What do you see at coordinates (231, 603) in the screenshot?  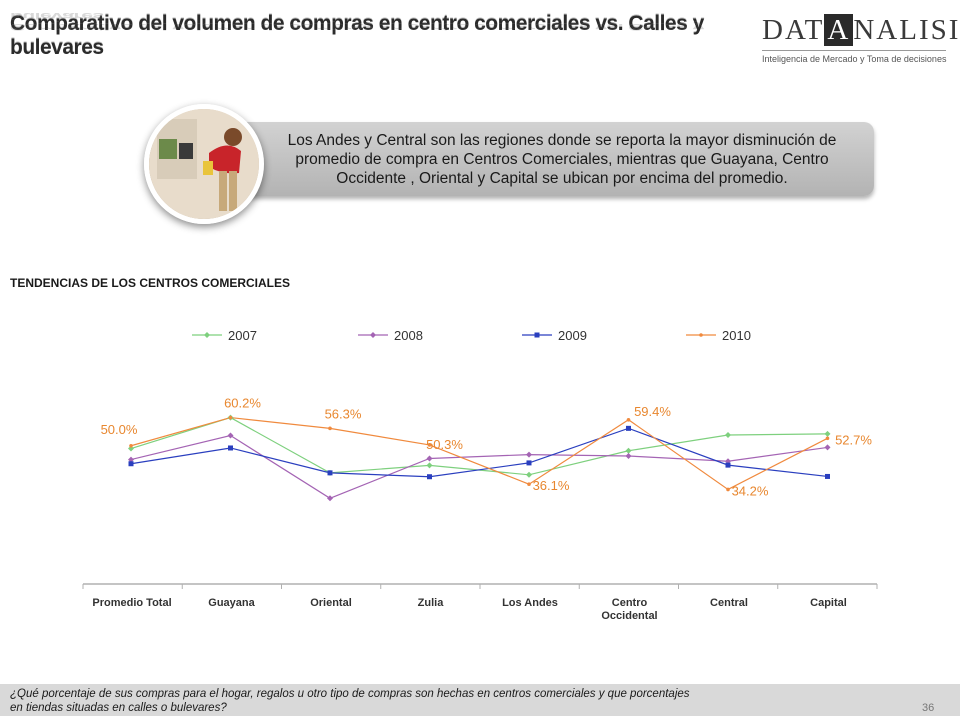 I see `x-tick-label: Guayana` at bounding box center [231, 603].